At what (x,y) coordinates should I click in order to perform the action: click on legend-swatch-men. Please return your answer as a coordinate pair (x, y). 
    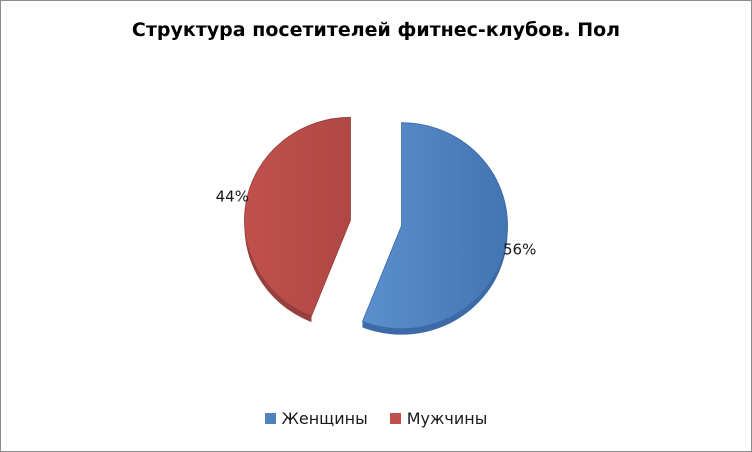
    Looking at the image, I should click on (395, 418).